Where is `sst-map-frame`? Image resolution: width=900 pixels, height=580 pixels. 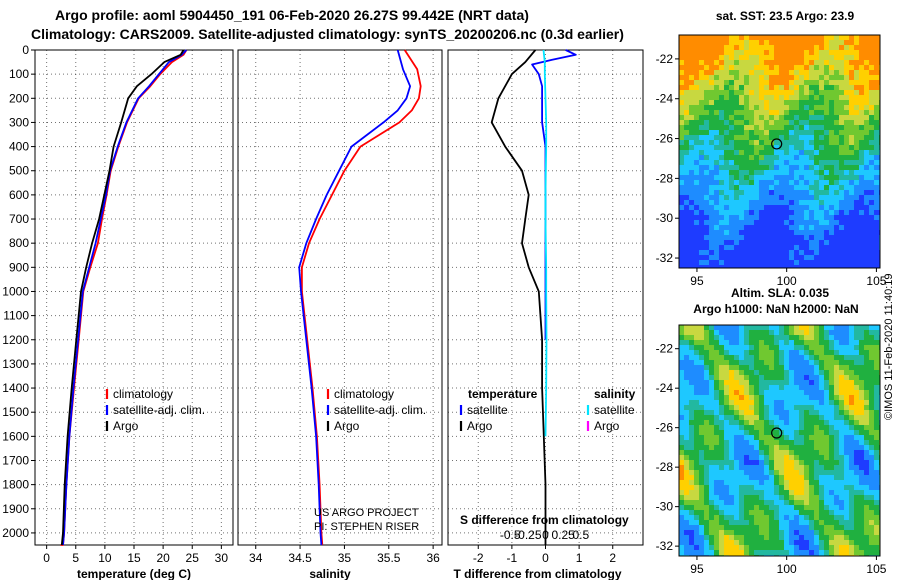
sst-map-frame is located at coordinates (779, 151).